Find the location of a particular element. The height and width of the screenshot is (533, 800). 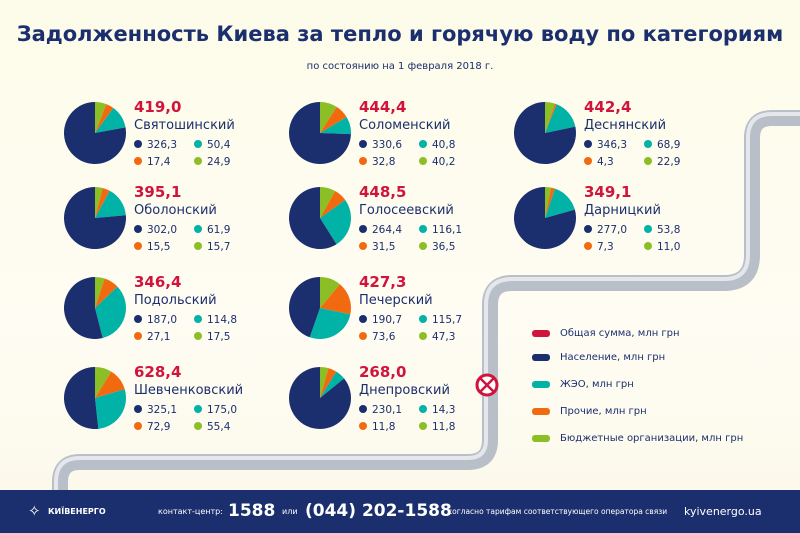

value-label: 277,0 is located at coordinates (612, 230).